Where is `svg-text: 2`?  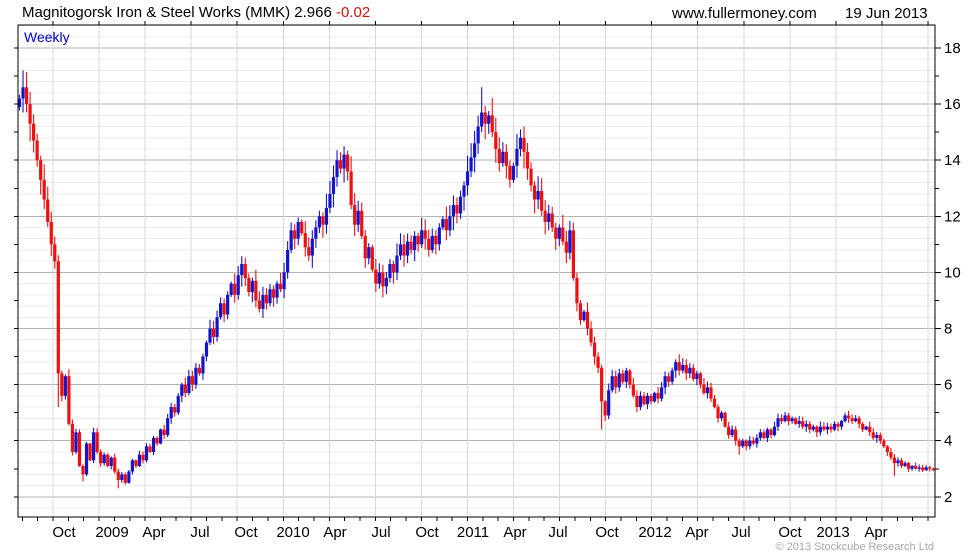
svg-text: 2 is located at coordinates (948, 497).